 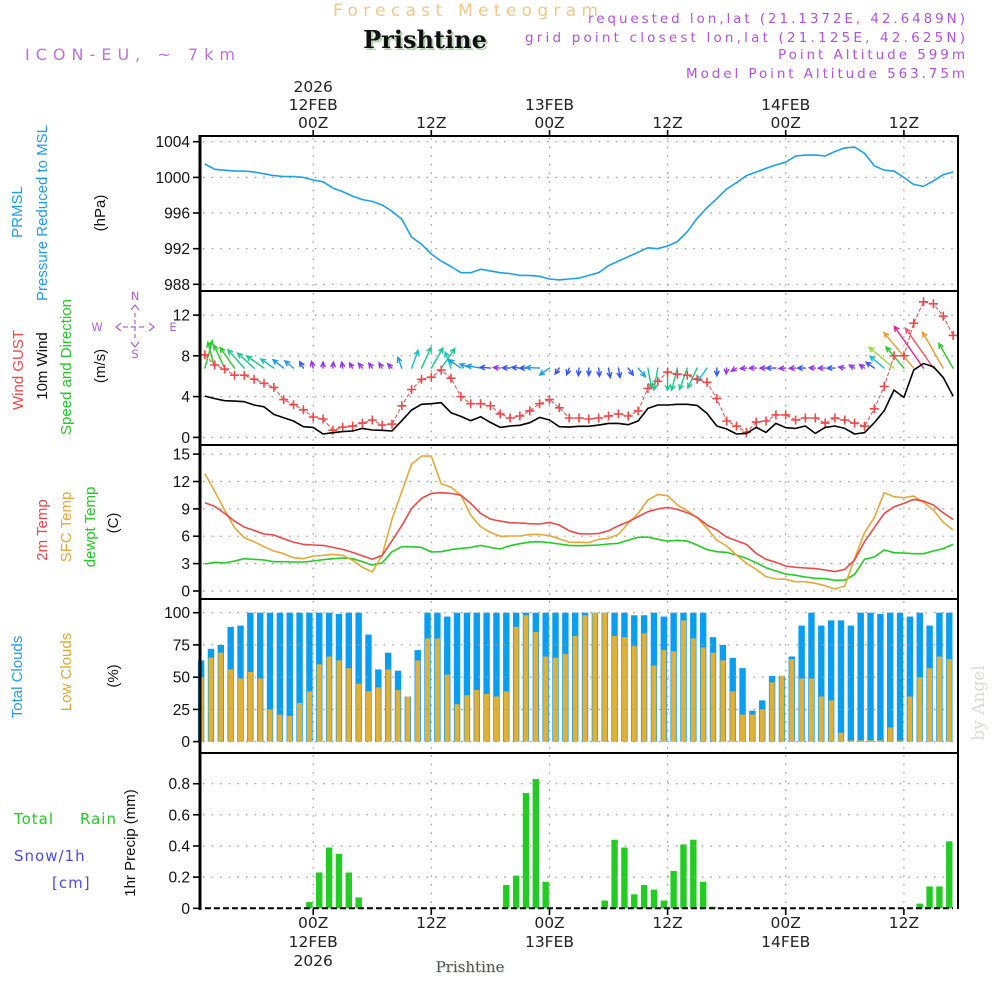 I want to click on compass-north: N, so click(x=135, y=296).